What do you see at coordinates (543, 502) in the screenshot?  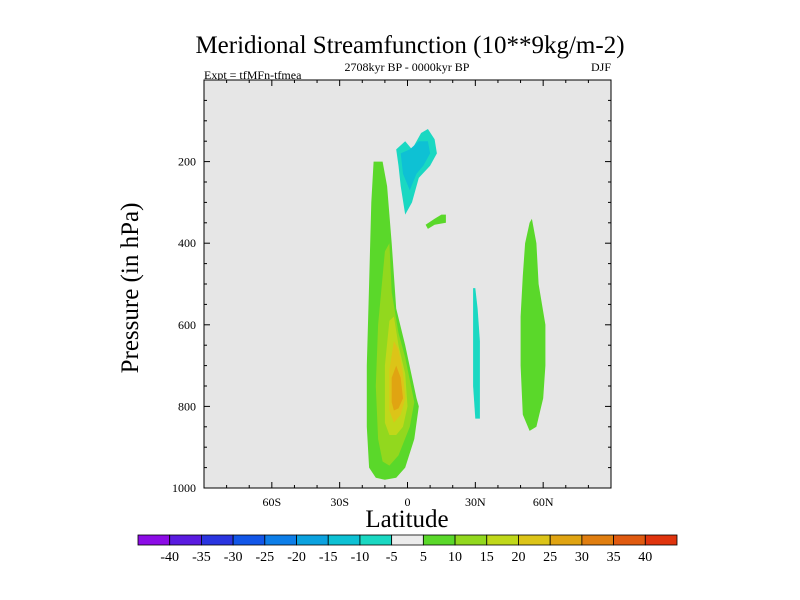 I see `x-tick-label: 60N` at bounding box center [543, 502].